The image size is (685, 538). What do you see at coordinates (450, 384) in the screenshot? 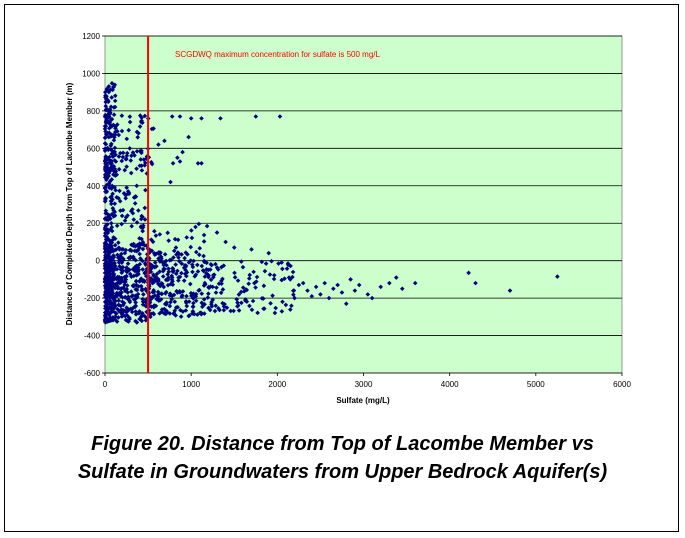
I see `x-tick-label: 4000` at bounding box center [450, 384].